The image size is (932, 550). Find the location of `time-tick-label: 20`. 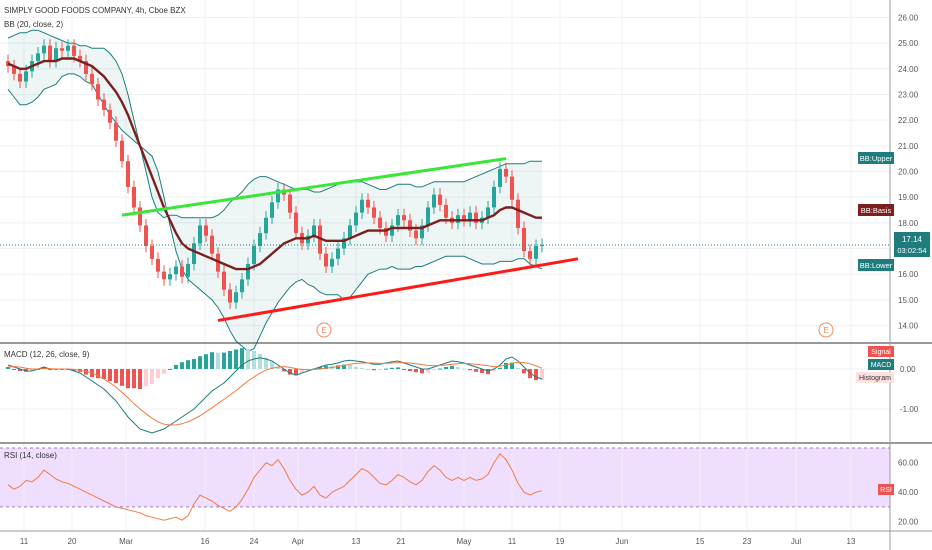

time-tick-label: 20 is located at coordinates (72, 541).